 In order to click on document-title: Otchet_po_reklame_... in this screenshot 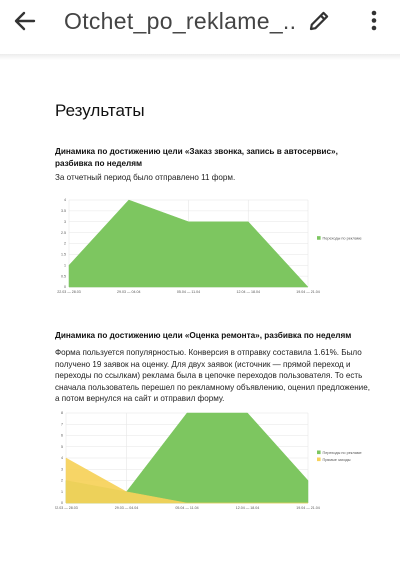, I will do `click(179, 21)`.